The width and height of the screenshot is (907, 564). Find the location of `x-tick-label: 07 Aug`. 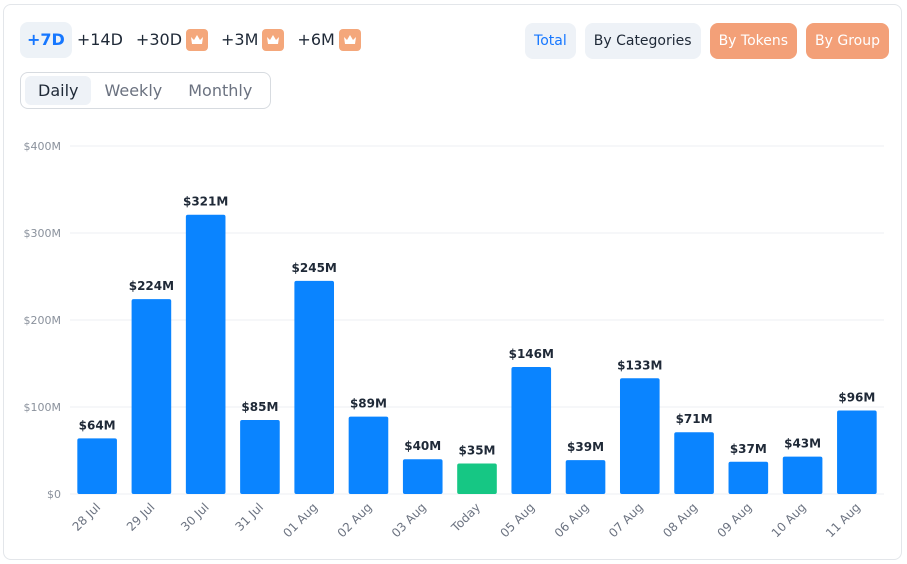

x-tick-label: 07 Aug is located at coordinates (626, 520).